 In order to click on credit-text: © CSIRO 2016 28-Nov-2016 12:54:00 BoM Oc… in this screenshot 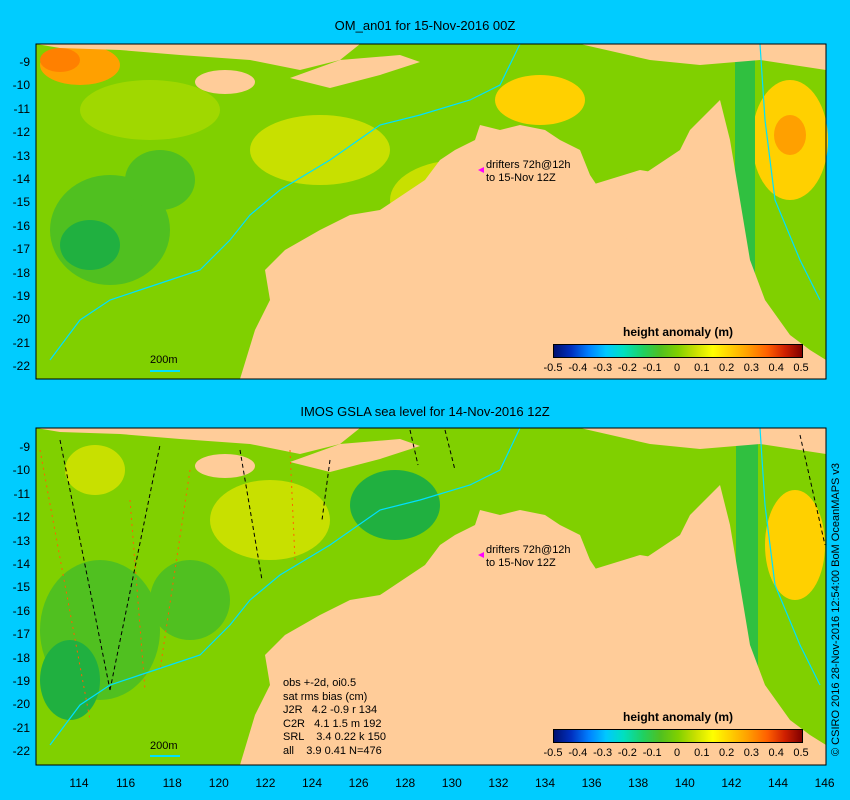, I will do `click(836, 609)`.